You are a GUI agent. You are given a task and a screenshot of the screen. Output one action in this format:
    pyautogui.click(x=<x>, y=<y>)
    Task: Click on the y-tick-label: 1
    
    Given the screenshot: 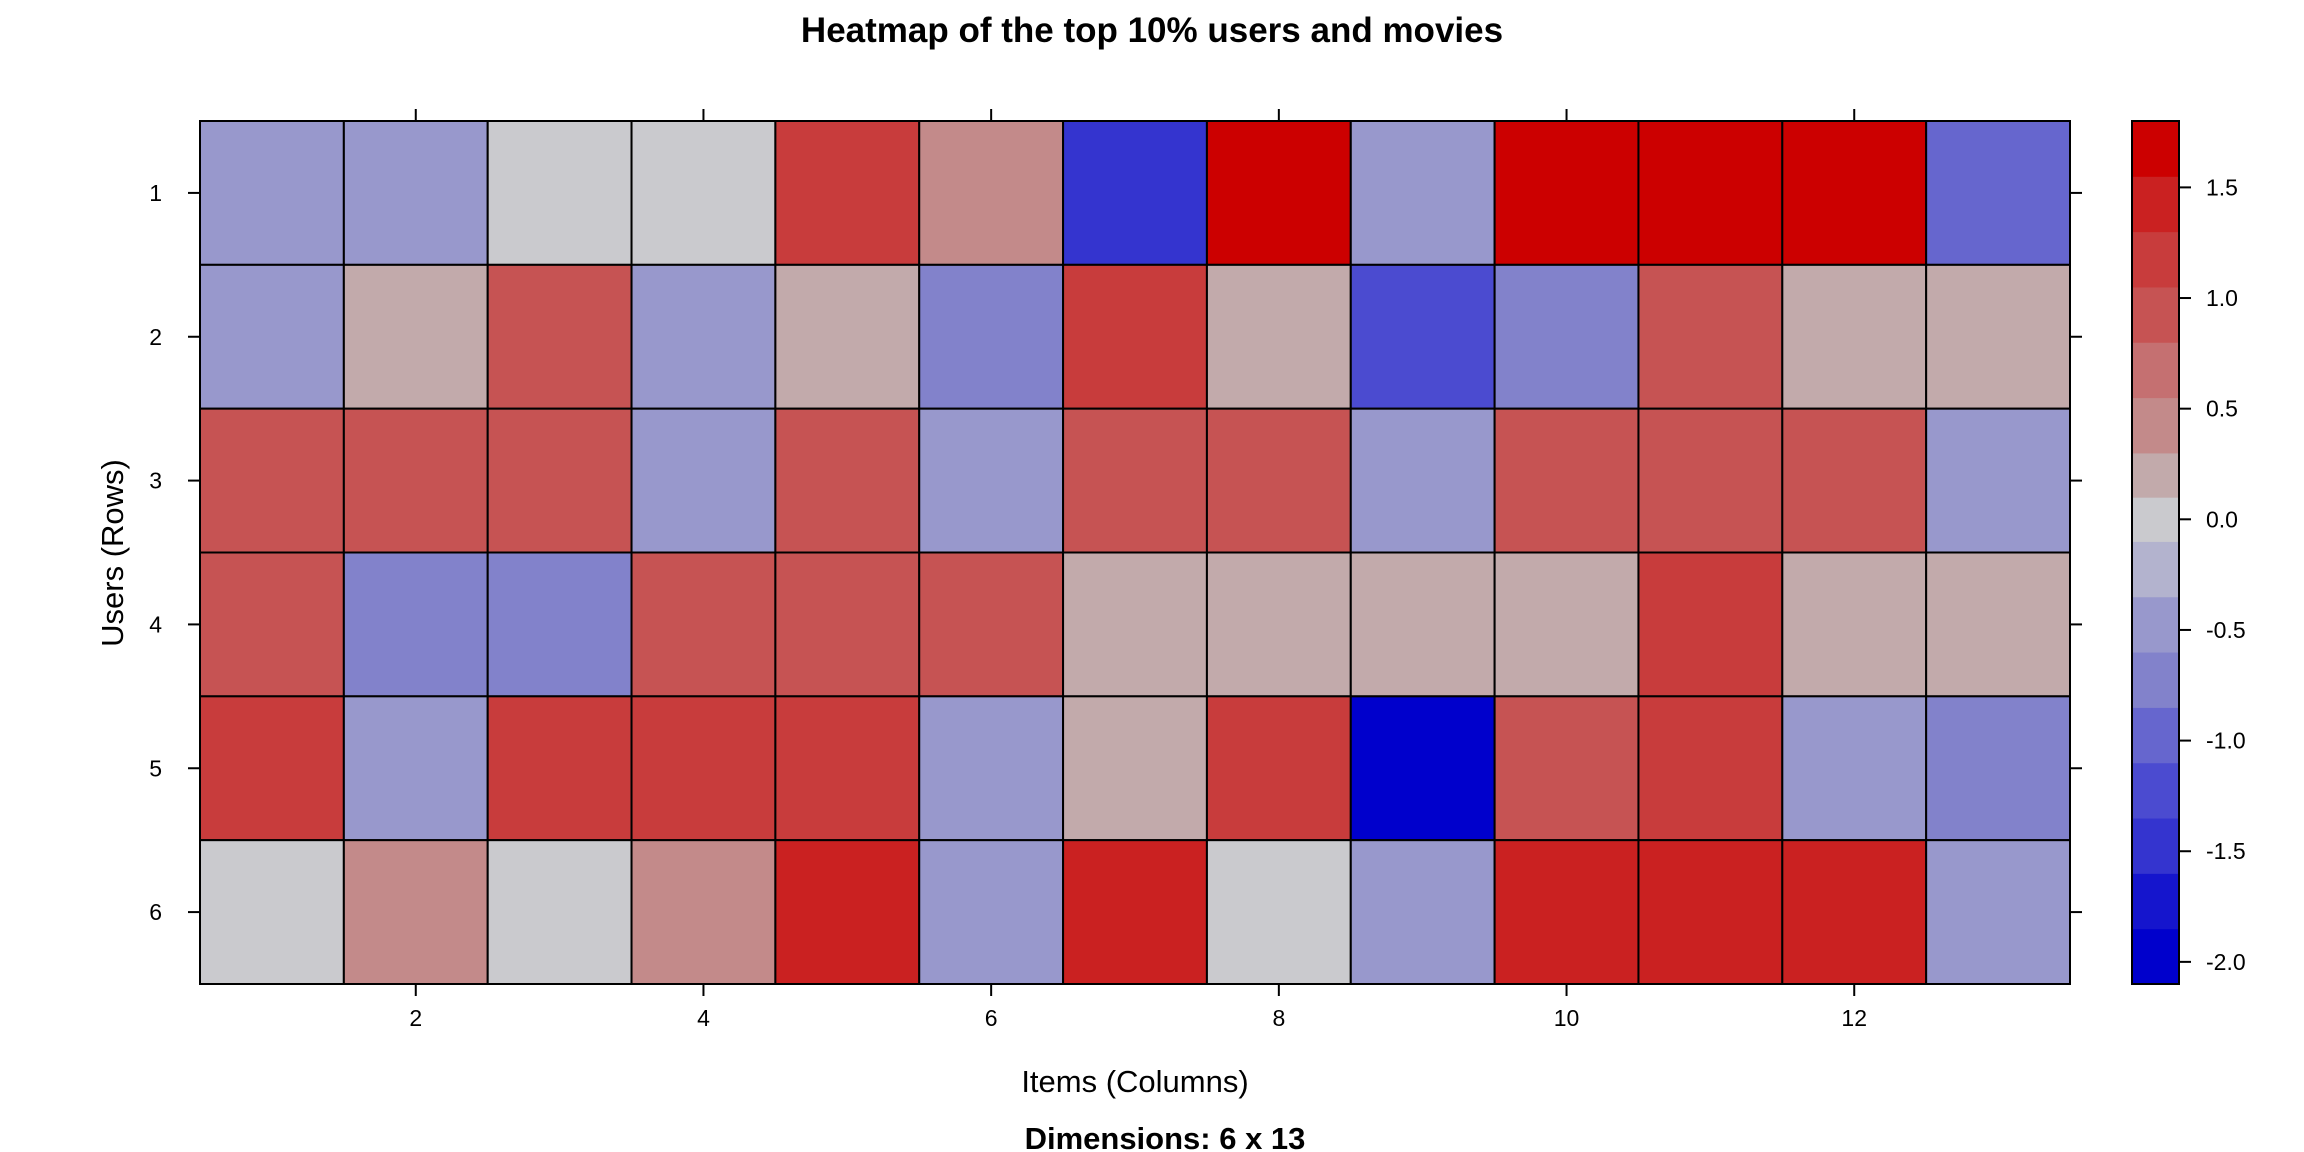 What is the action you would take?
    pyautogui.click(x=155, y=193)
    